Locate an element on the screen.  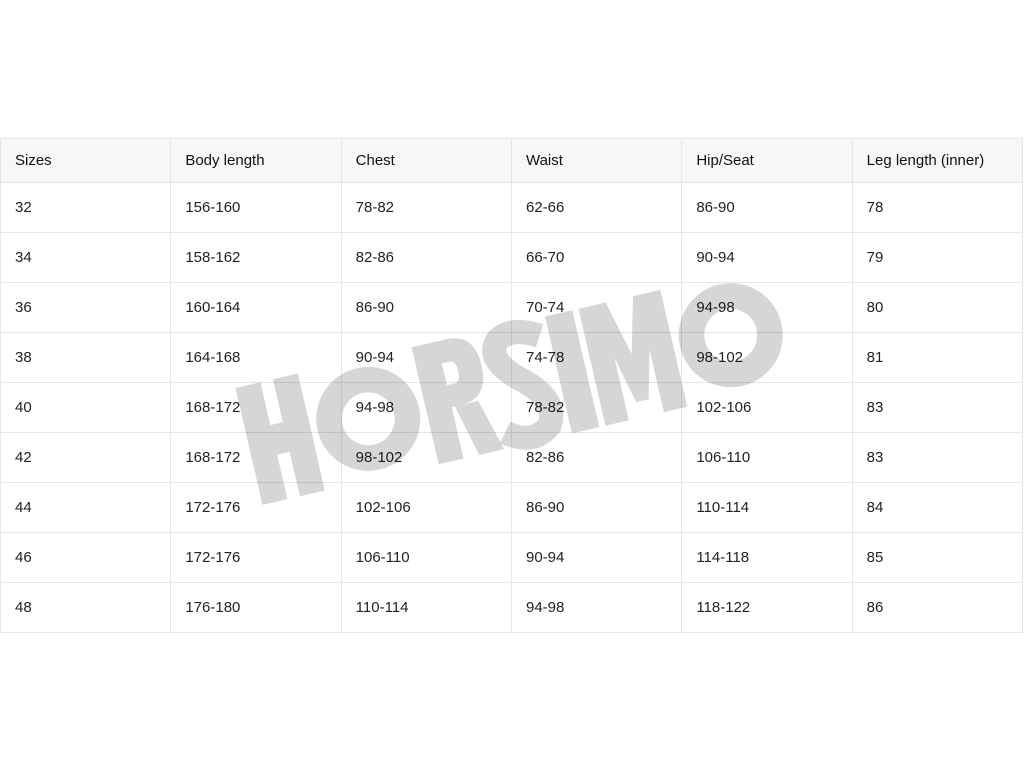
table-cell: 81 is located at coordinates (937, 357).